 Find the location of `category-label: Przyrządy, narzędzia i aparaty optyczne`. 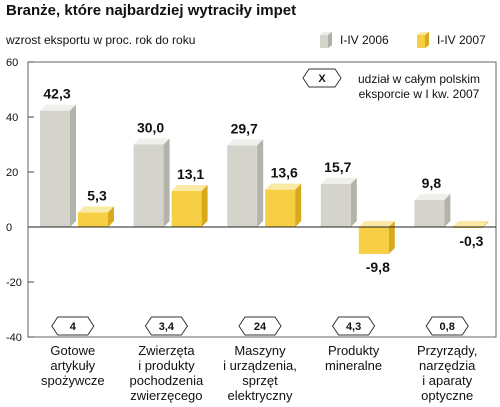

category-label: Przyrządy, narzędzia i aparaty optyczne is located at coordinates (447, 373).